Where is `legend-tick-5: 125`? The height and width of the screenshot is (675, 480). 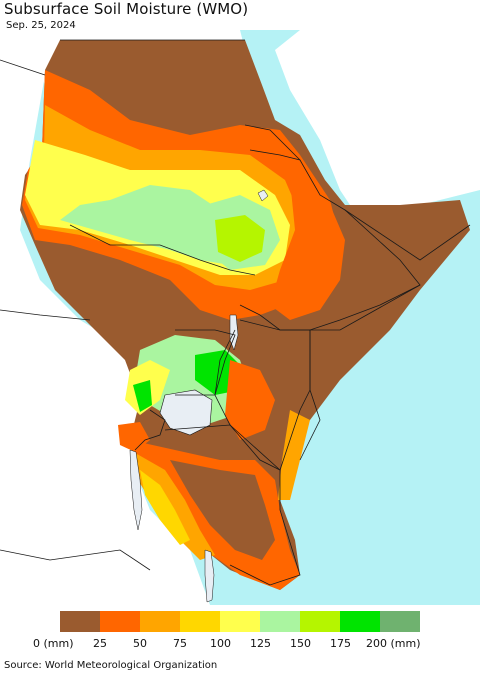
legend-tick-5: 125 is located at coordinates (260, 643).